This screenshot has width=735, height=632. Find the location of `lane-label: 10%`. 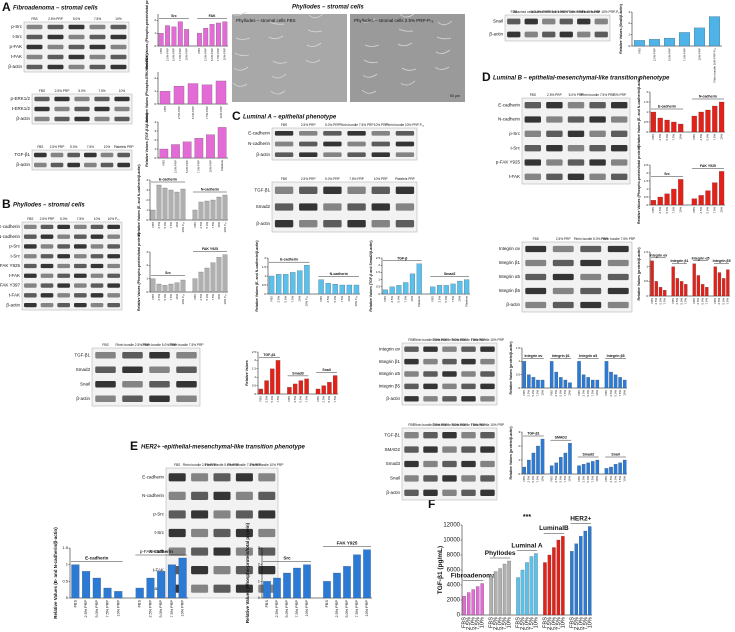

lane-label: 10% is located at coordinates (122, 91).